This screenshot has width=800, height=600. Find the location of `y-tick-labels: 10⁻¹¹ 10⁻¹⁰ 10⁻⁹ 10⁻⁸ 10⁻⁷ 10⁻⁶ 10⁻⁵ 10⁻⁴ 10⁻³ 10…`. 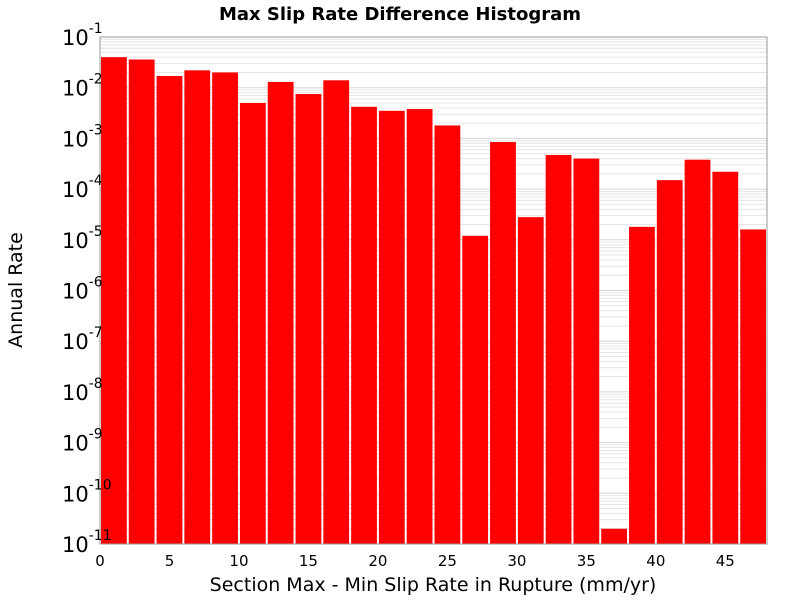

y-tick-labels: 10⁻¹¹ 10⁻¹⁰ 10⁻⁹ 10⁻⁸ 10⁻⁷ 10⁻⁶ 10⁻⁵ 10⁻⁴ 10⁻³ 10… is located at coordinates (87, 289).